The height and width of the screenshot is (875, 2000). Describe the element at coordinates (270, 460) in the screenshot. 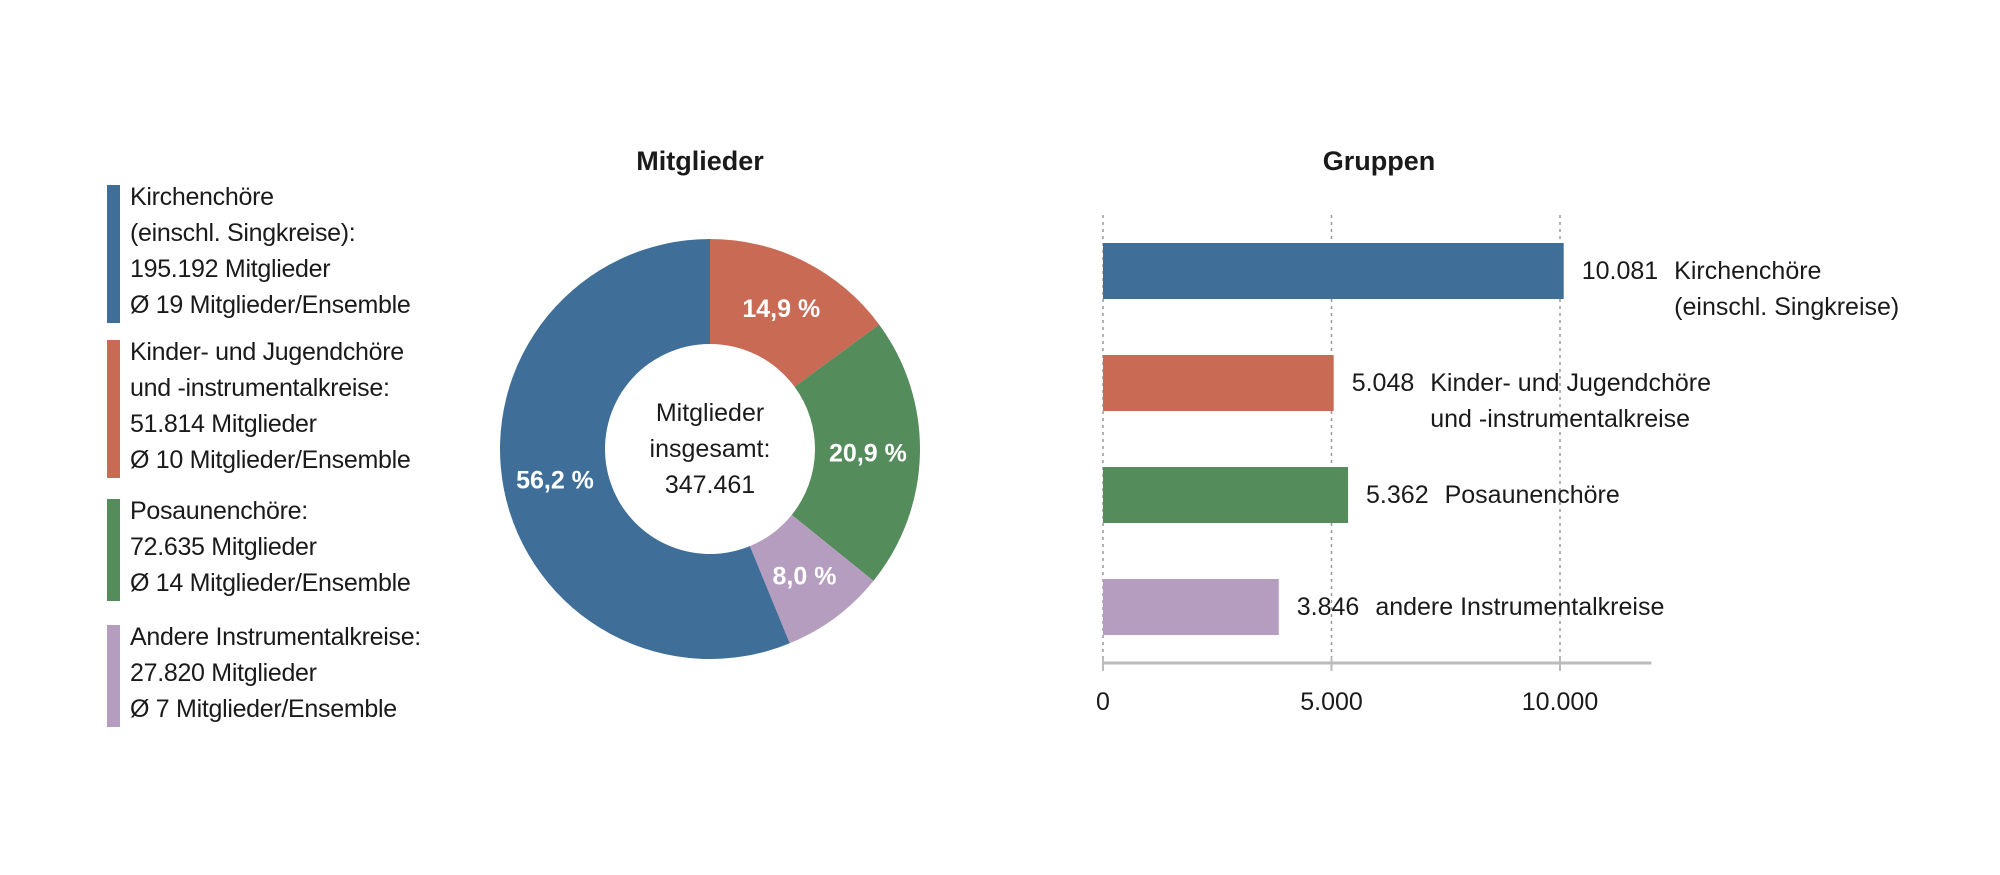

I see `legend-line: Ø 10 Mitglieder/Ensemble` at that location.